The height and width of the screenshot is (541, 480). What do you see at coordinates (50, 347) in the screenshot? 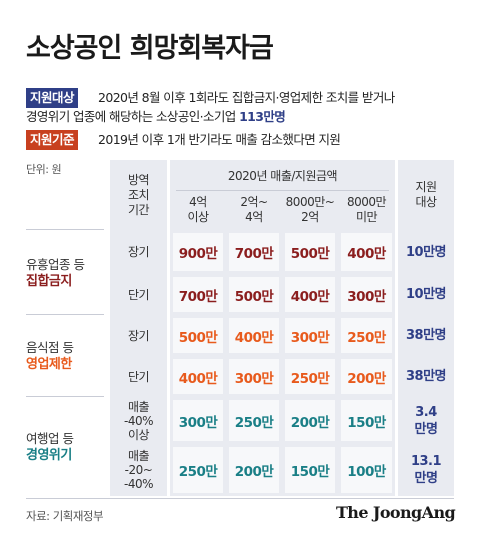
I see `group-label-text: 음식점 등` at bounding box center [50, 347].